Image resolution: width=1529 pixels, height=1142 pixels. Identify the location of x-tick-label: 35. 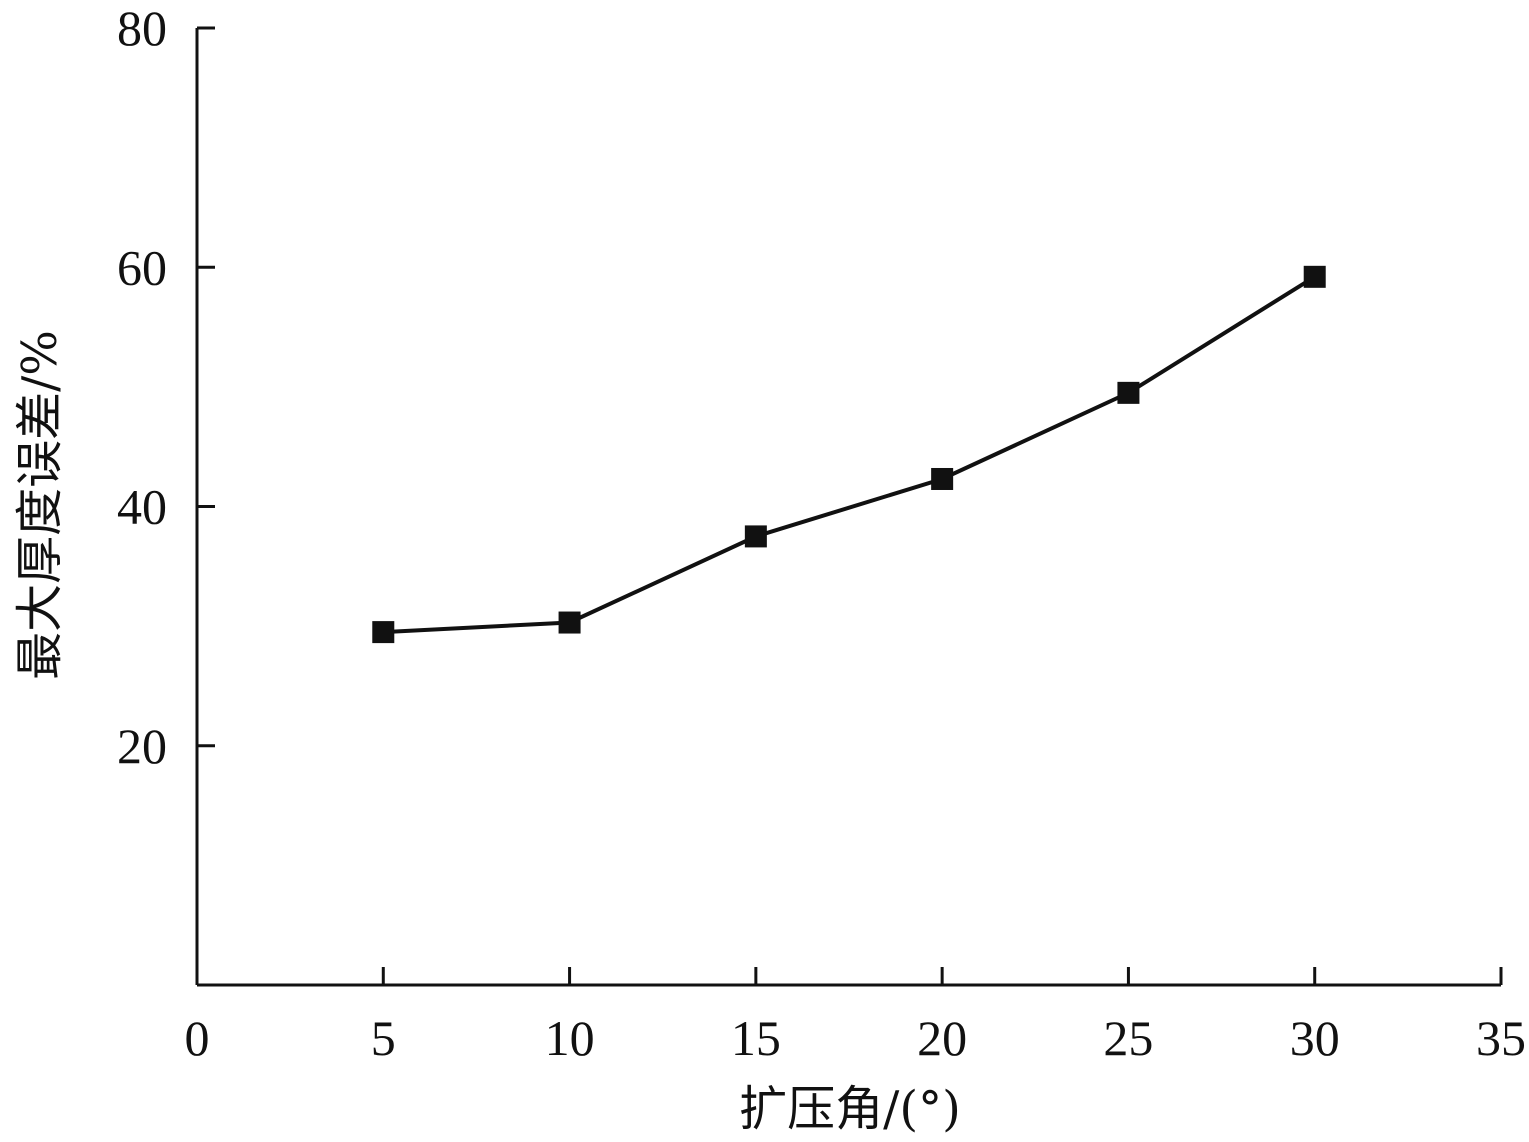
(1501, 1038).